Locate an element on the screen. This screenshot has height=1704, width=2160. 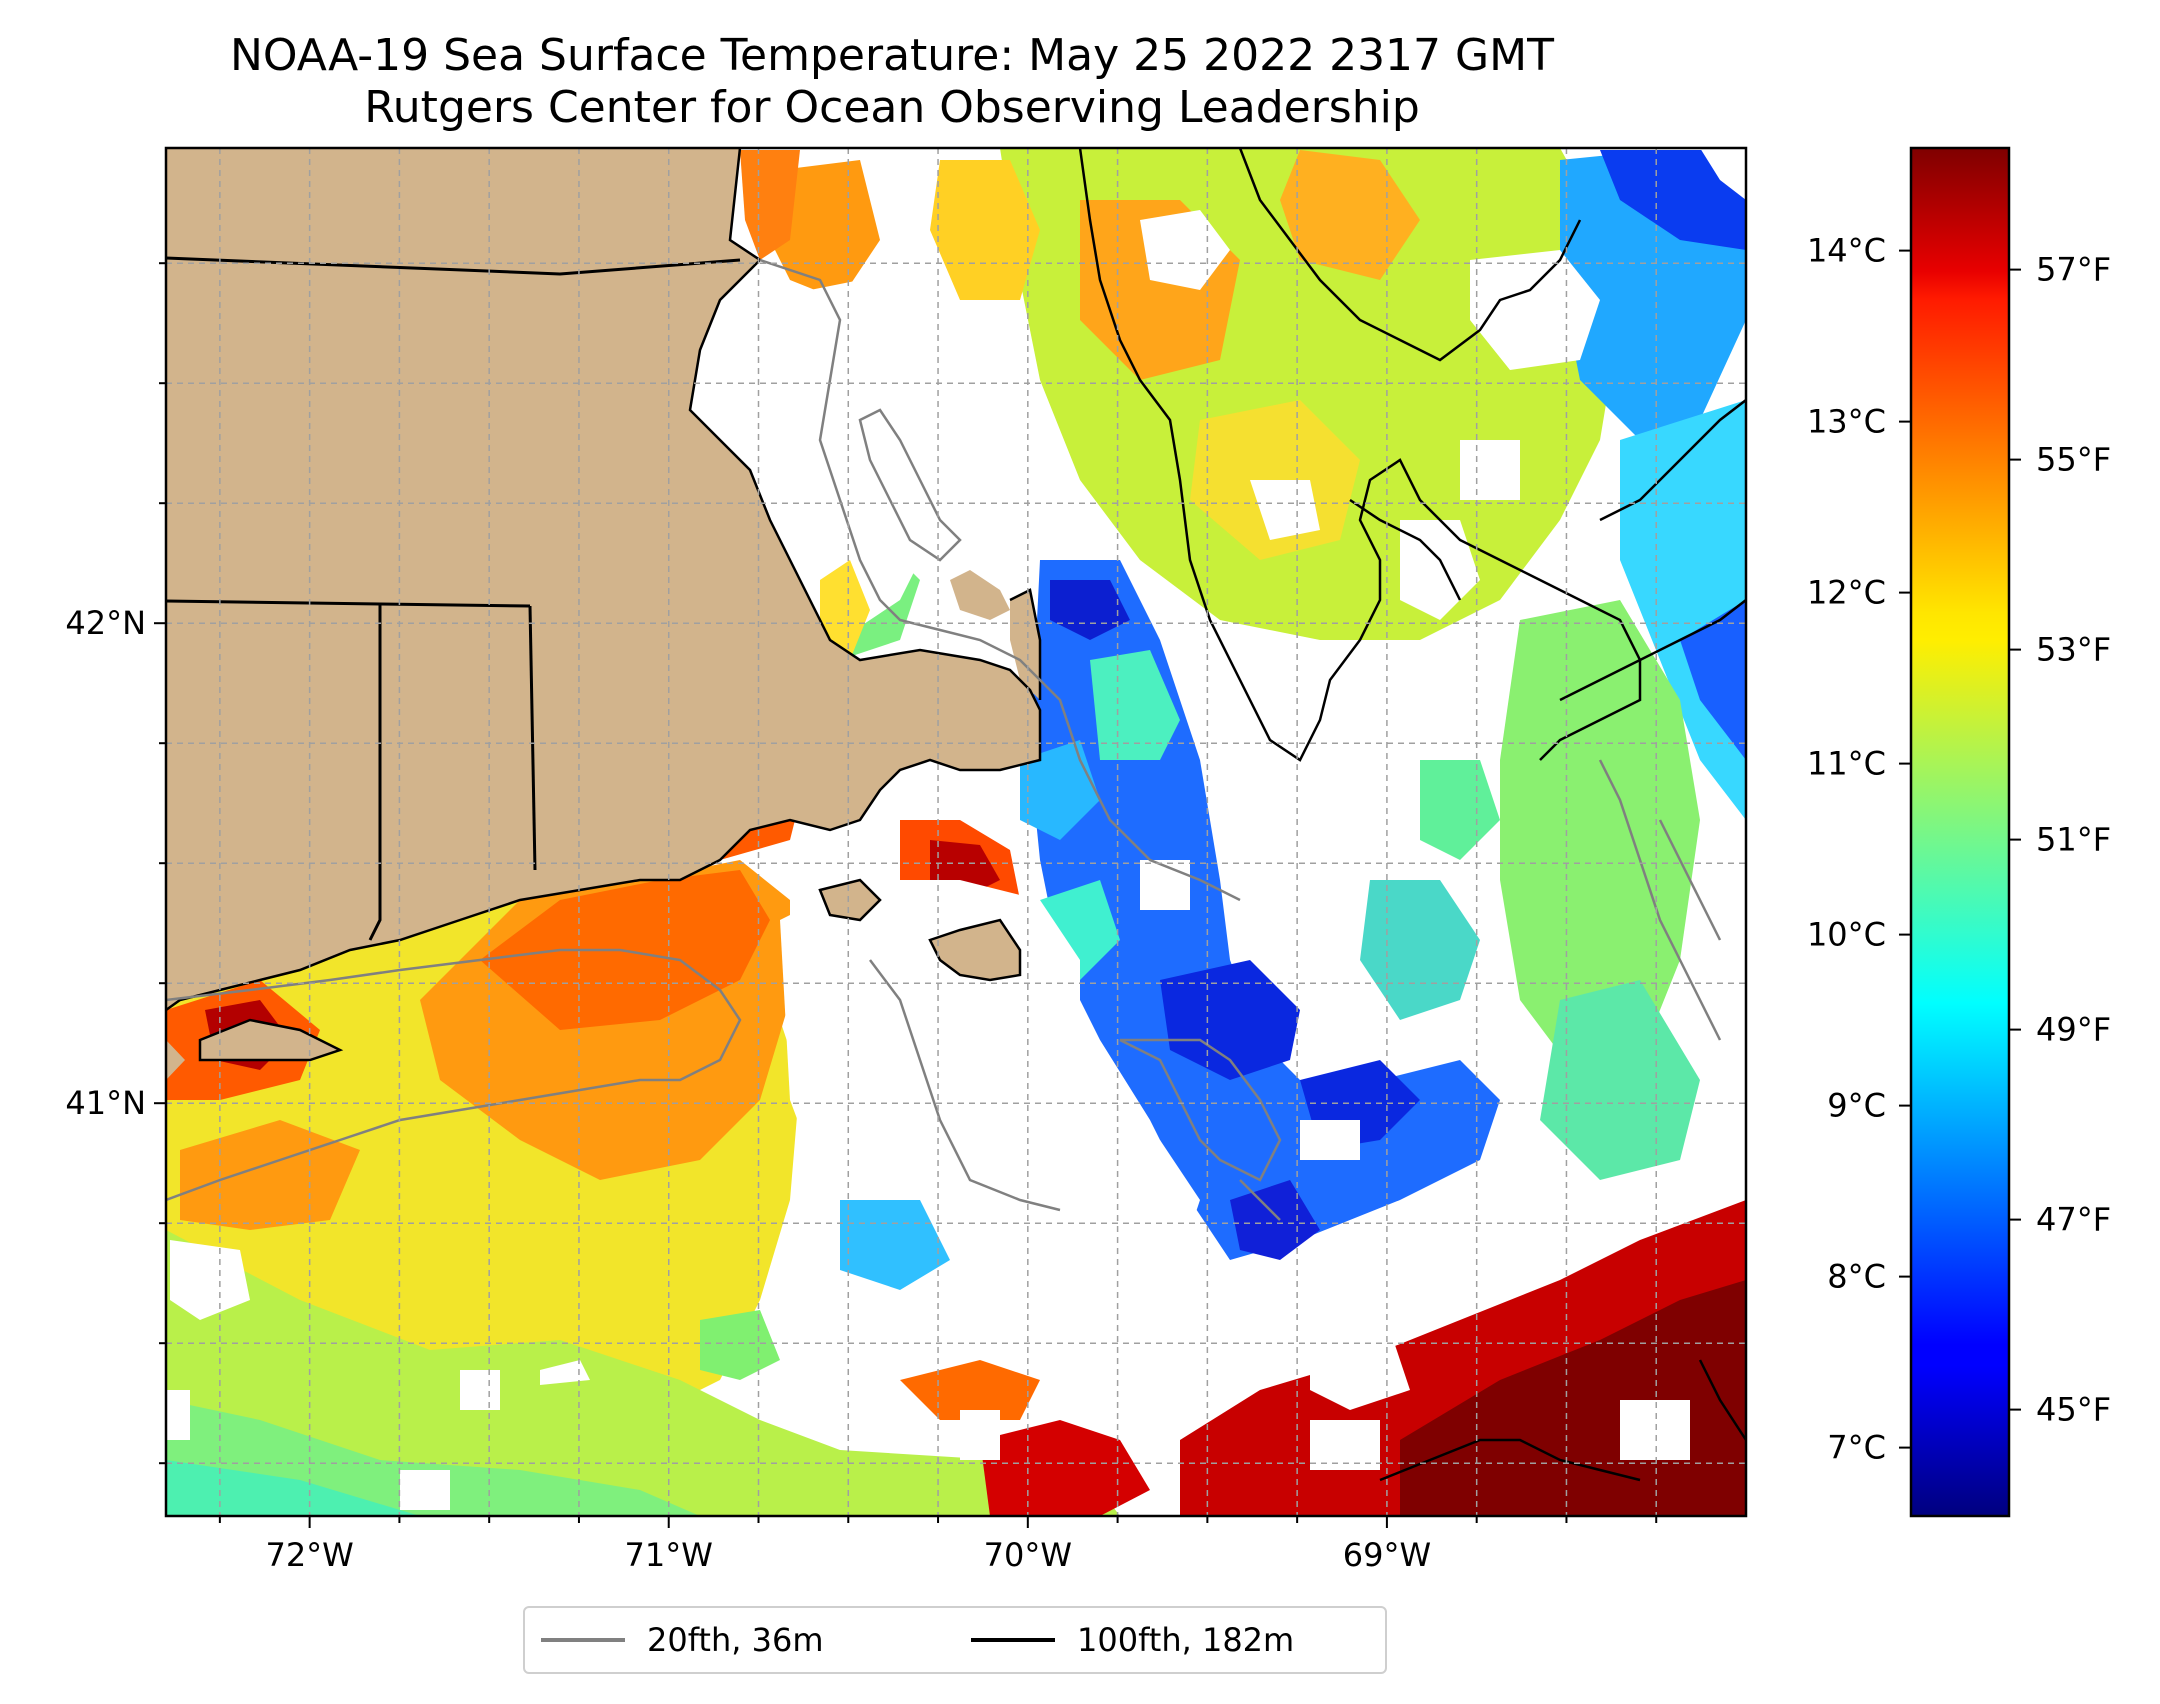
colorbar is located at coordinates (1960, 832).